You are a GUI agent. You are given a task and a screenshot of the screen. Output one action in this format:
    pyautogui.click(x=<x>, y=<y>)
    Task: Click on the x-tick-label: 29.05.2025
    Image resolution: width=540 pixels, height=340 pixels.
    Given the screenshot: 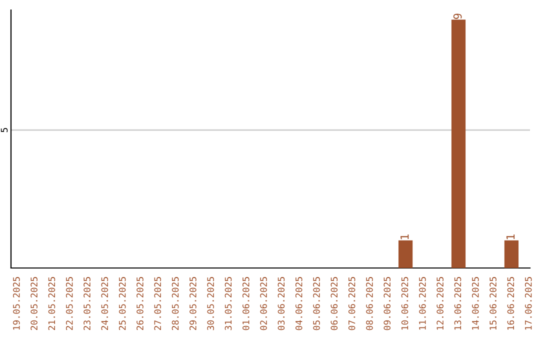 What is the action you would take?
    pyautogui.click(x=193, y=303)
    